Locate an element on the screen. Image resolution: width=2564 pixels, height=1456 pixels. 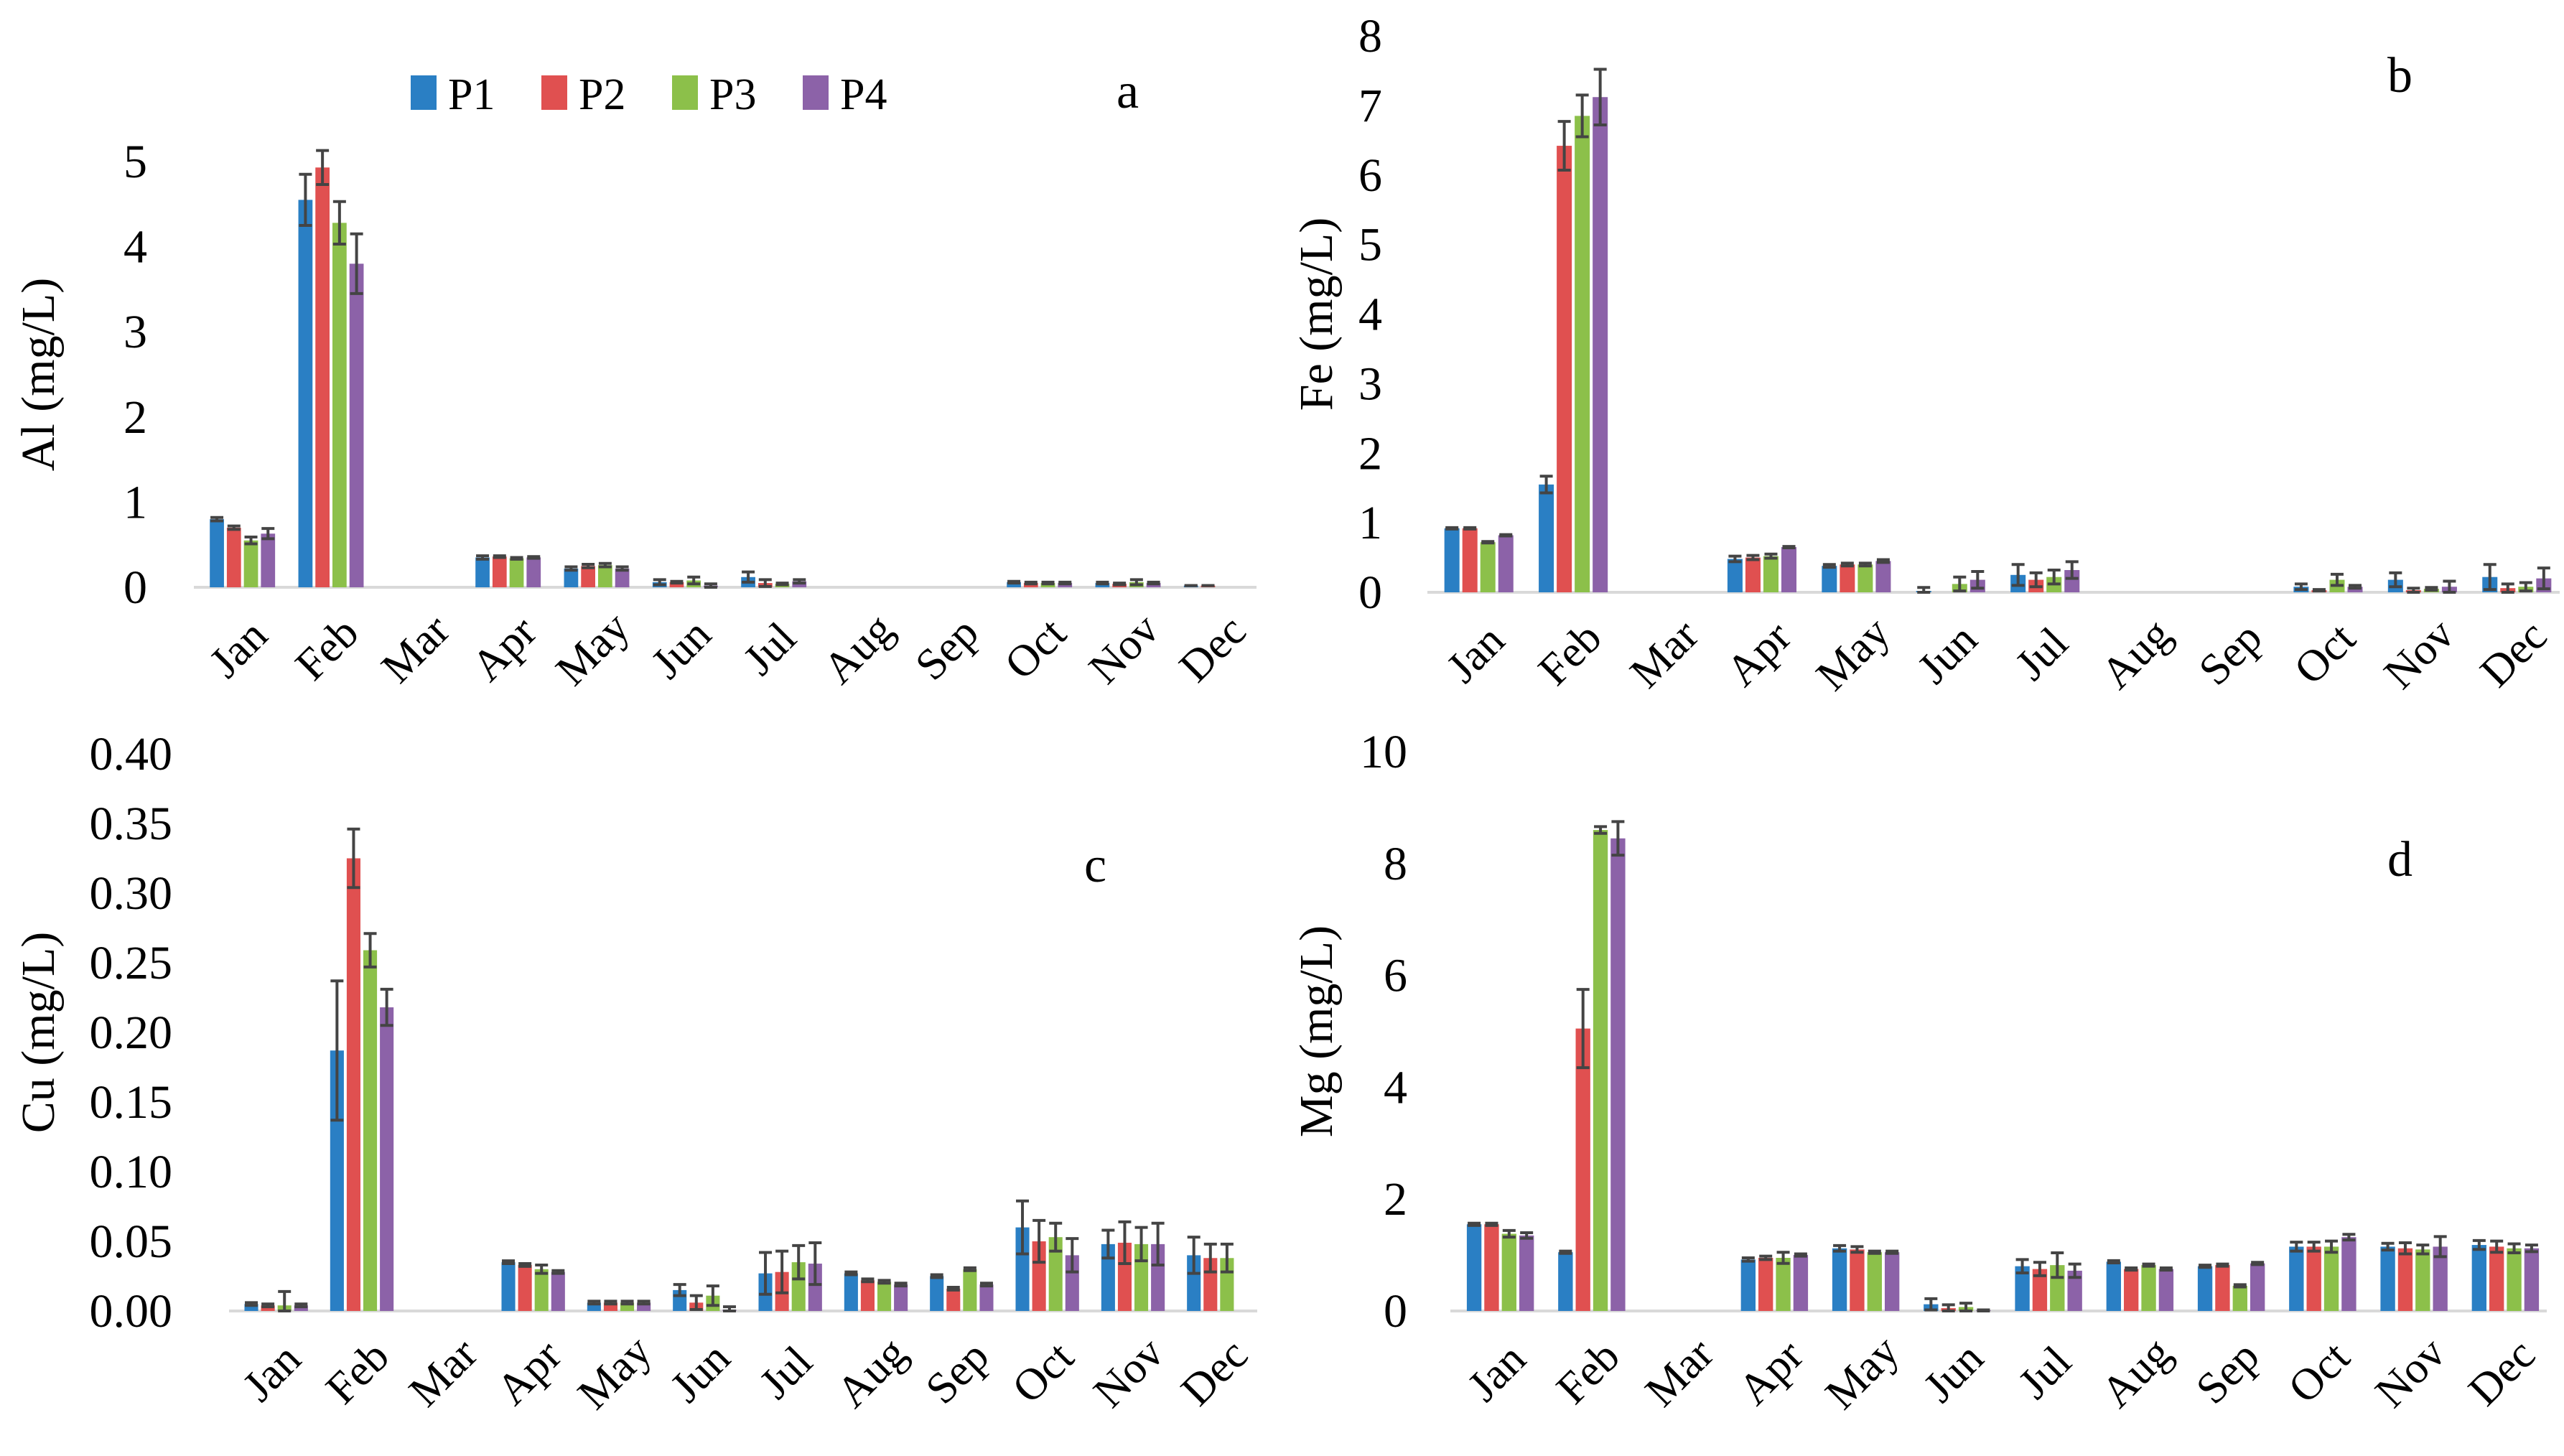
x-tick-label: Mar is located at coordinates (1679, 1372).